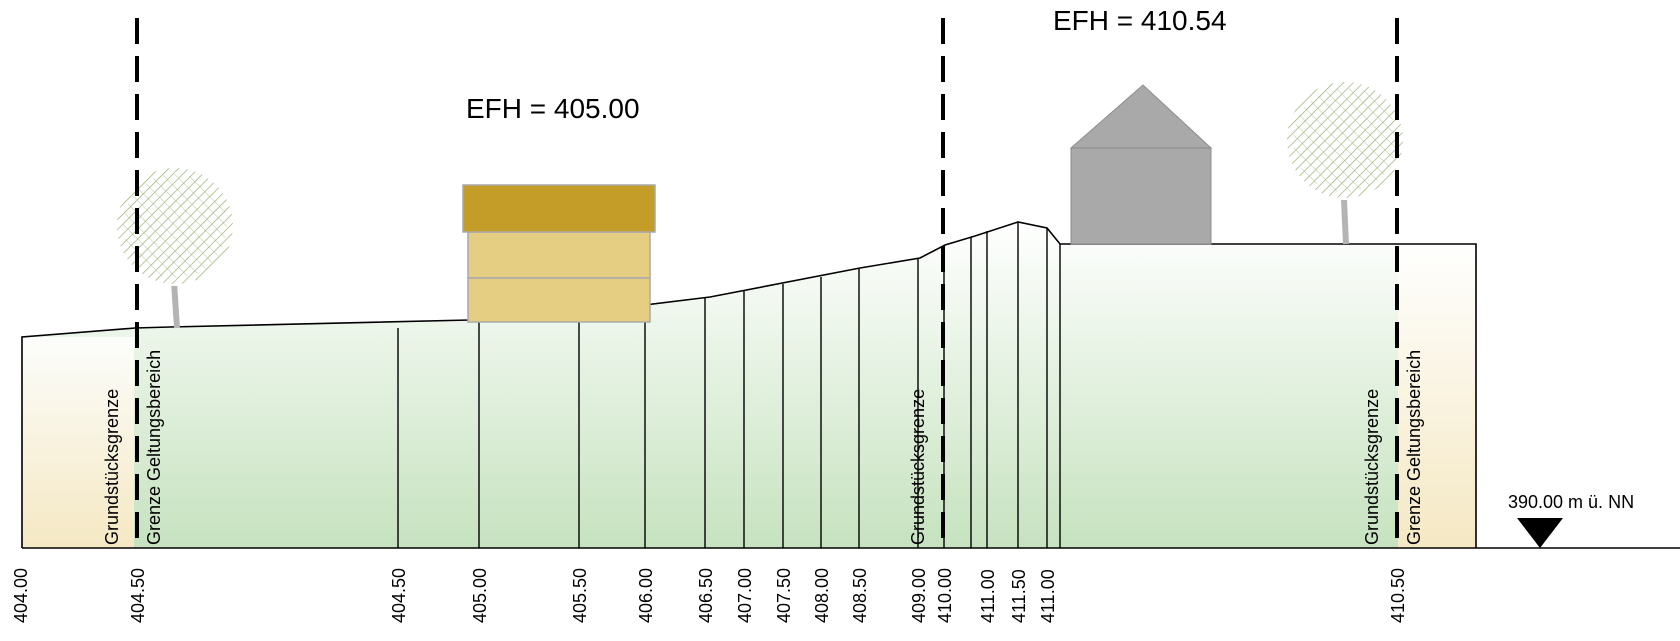 Image resolution: width=1680 pixels, height=641 pixels. What do you see at coordinates (1372, 467) in the screenshot?
I see `grundstuecksgrenze-label-right: Grundstücksgrenze` at bounding box center [1372, 467].